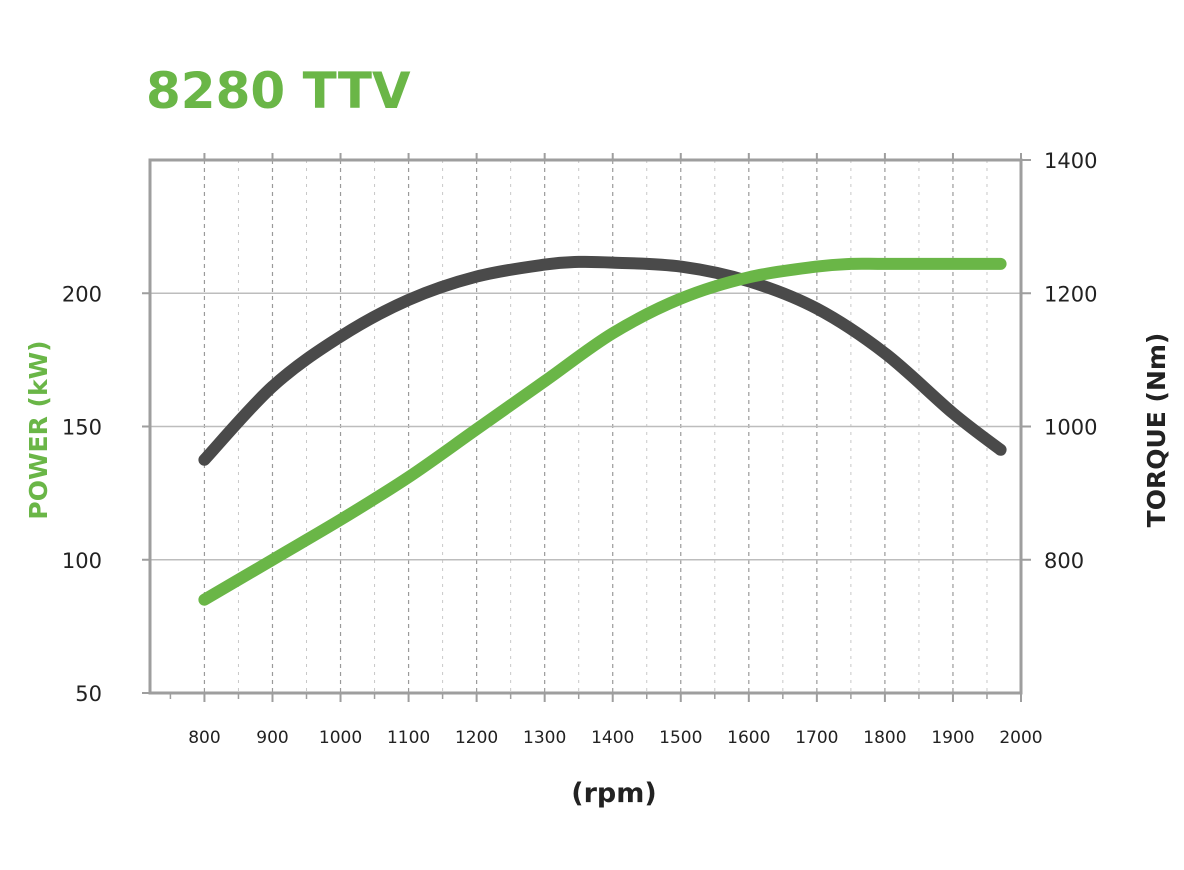 The height and width of the screenshot is (870, 1184). I want to click on y-left-tick-label: 150, so click(82, 428).